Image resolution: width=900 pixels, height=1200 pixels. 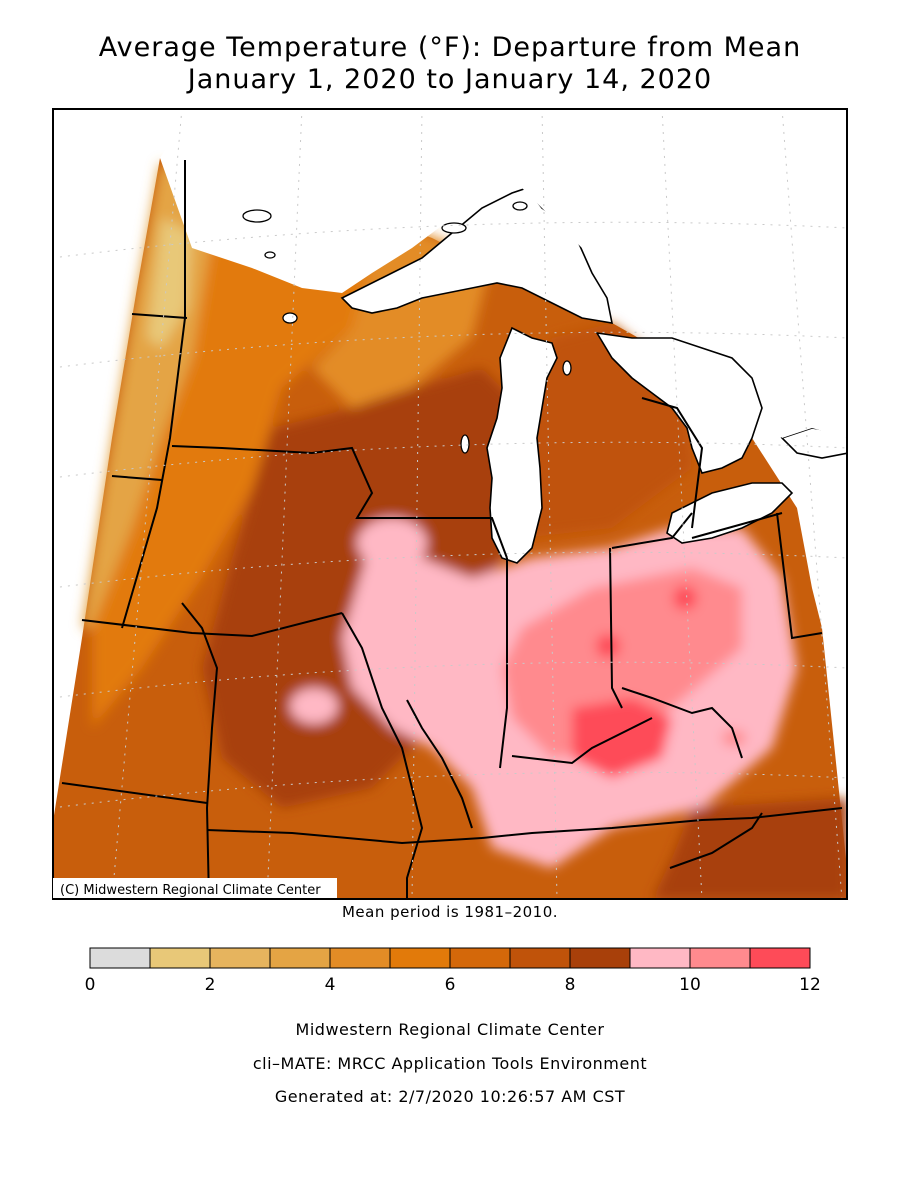 I want to click on mean-period-note: Mean period is 1981–2010., so click(x=450, y=912).